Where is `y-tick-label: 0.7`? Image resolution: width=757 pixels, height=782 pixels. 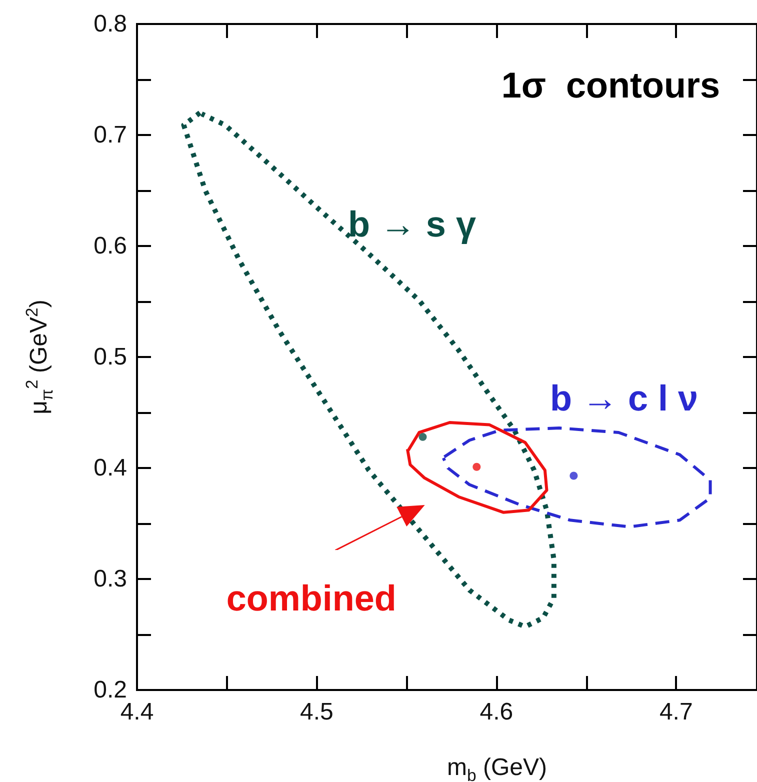 y-tick-label: 0.7 is located at coordinates (110, 135).